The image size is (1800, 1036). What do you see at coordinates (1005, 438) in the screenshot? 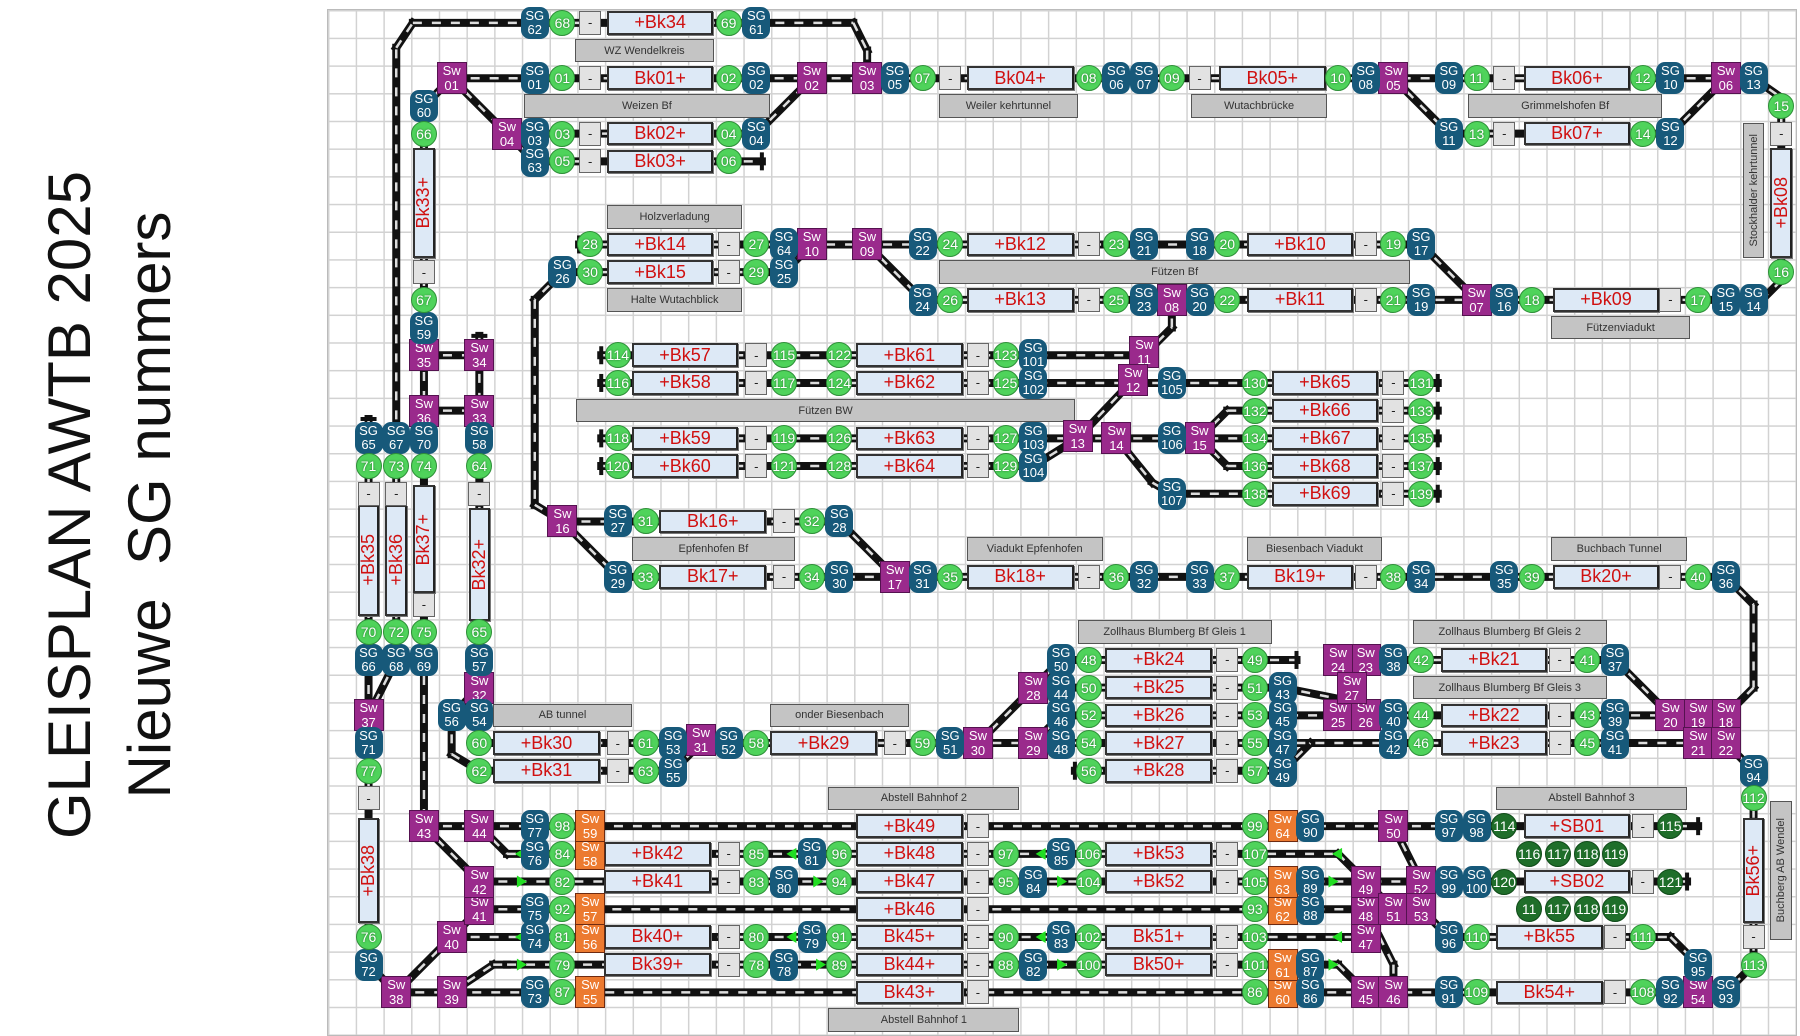
I see `signal: 127` at bounding box center [1005, 438].